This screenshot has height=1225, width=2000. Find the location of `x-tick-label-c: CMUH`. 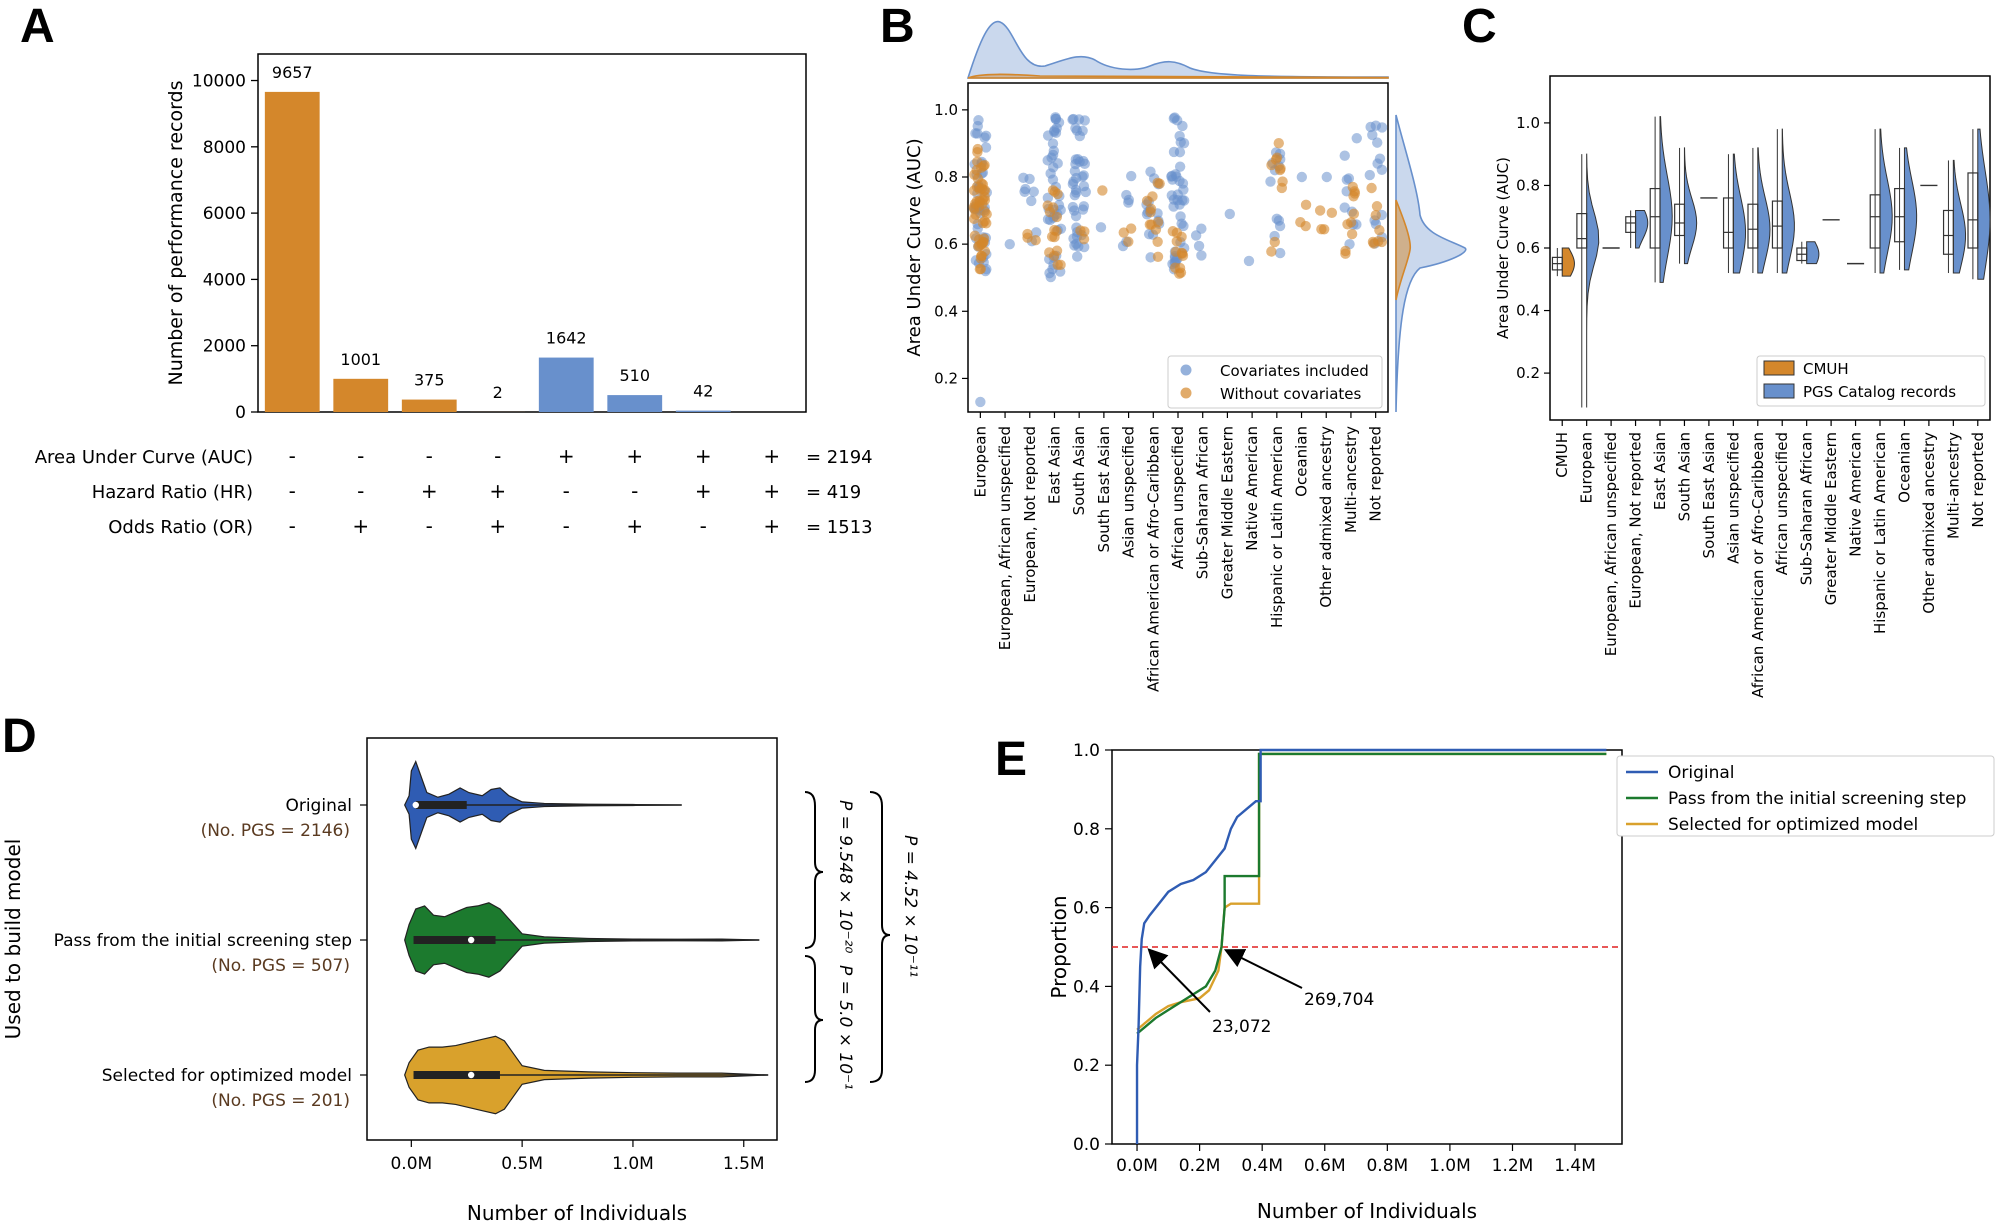

x-tick-label-c: CMUH is located at coordinates (1562, 455).